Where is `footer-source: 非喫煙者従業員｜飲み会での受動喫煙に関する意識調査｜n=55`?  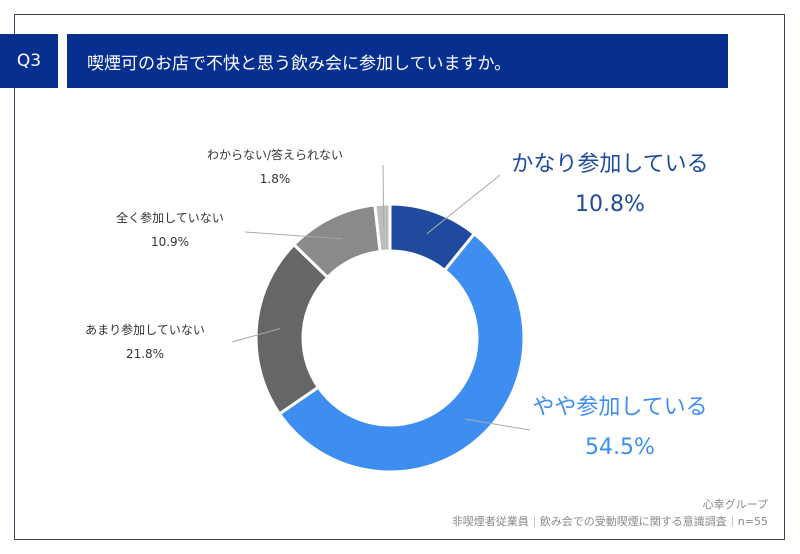
footer-source: 非喫煙者従業員｜飲み会での受動喫煙に関する意識調査｜n=55 is located at coordinates (609, 521).